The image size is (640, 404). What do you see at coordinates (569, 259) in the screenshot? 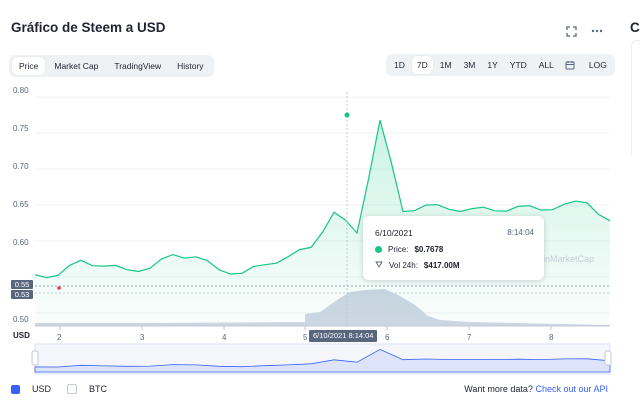
I see `watermark: inMarketCap` at bounding box center [569, 259].